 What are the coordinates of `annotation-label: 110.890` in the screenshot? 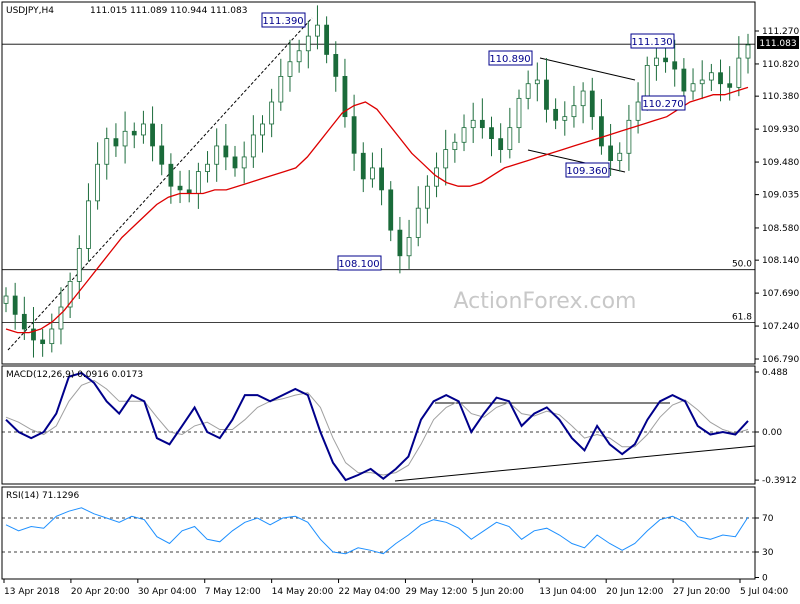 It's located at (509, 59).